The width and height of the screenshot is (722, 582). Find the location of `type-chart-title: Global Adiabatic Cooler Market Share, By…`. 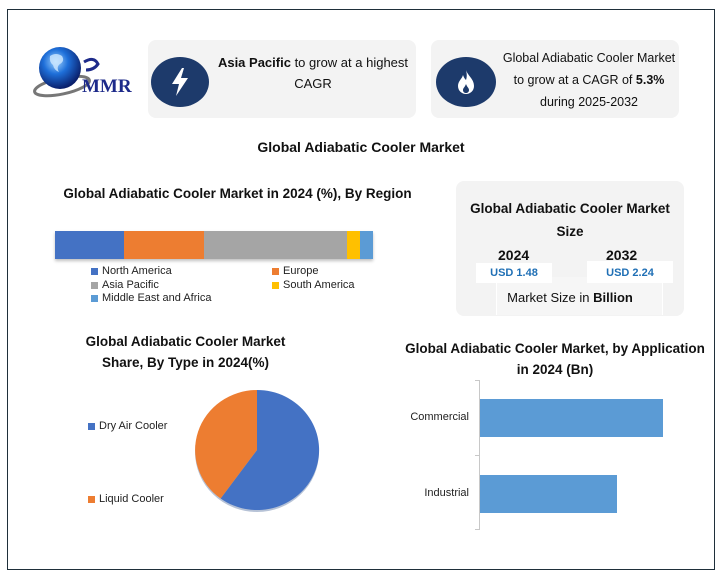

type-chart-title: Global Adiabatic Cooler Market Share, By… is located at coordinates (185, 352).